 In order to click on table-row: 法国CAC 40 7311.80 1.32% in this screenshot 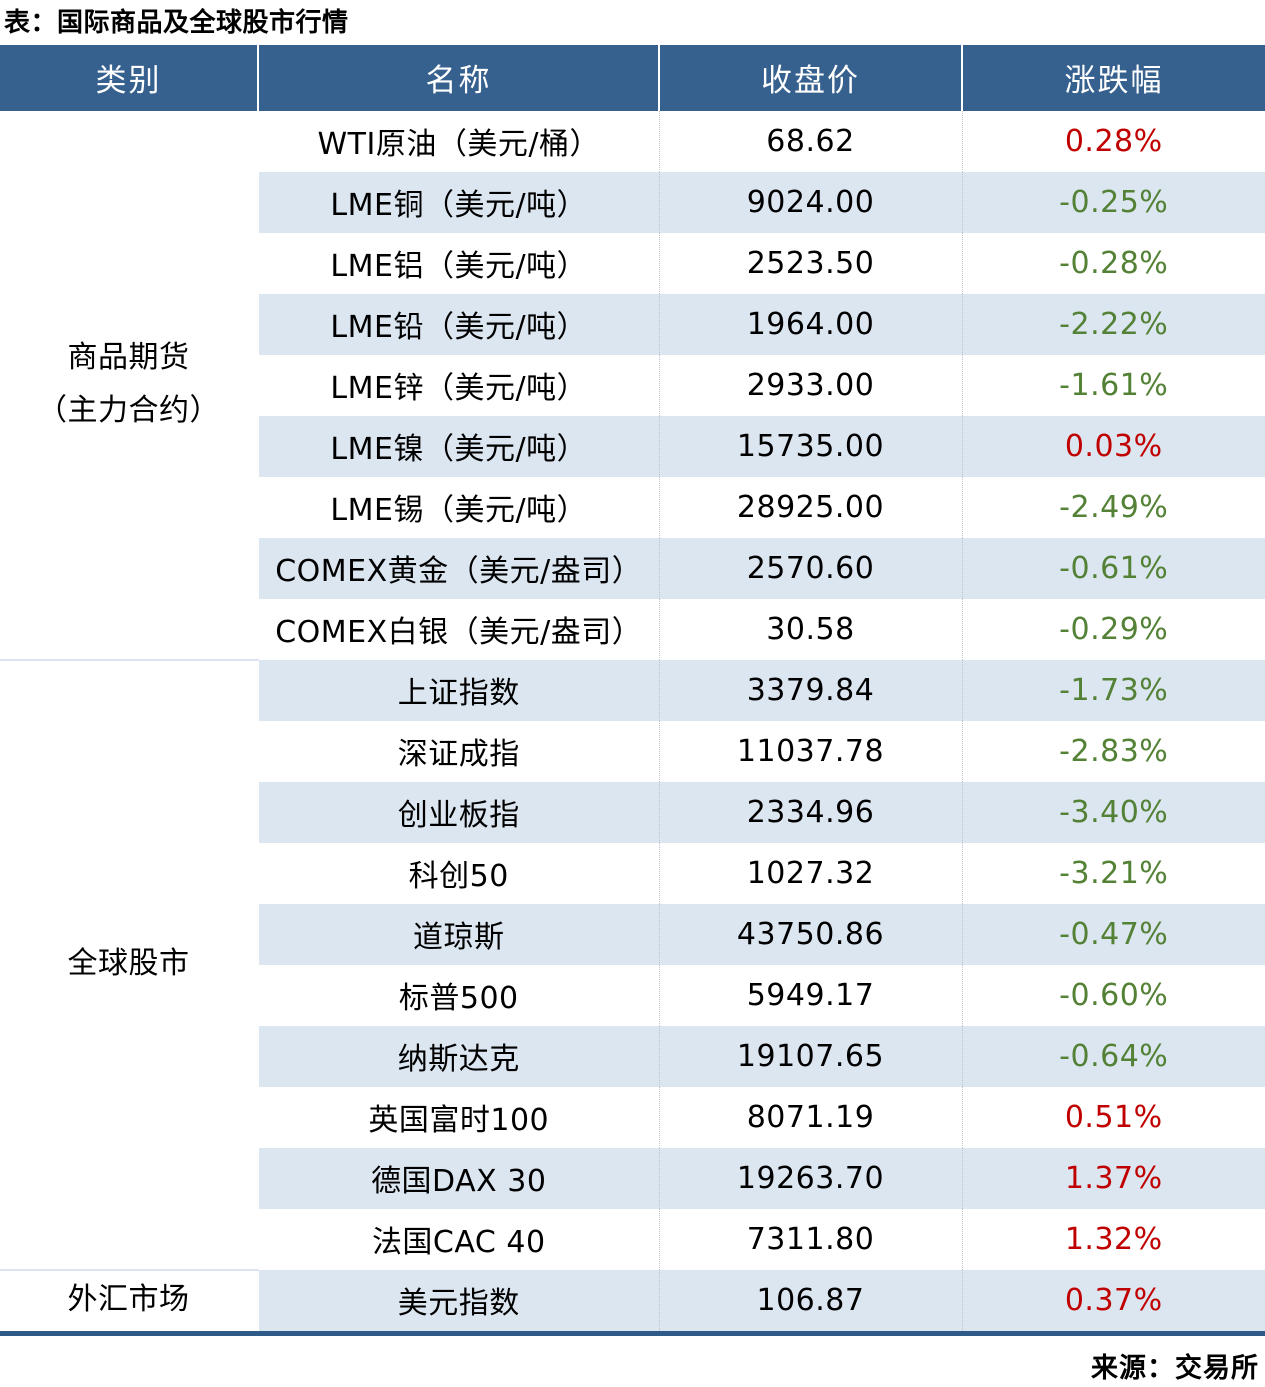, I will do `click(632, 1239)`.